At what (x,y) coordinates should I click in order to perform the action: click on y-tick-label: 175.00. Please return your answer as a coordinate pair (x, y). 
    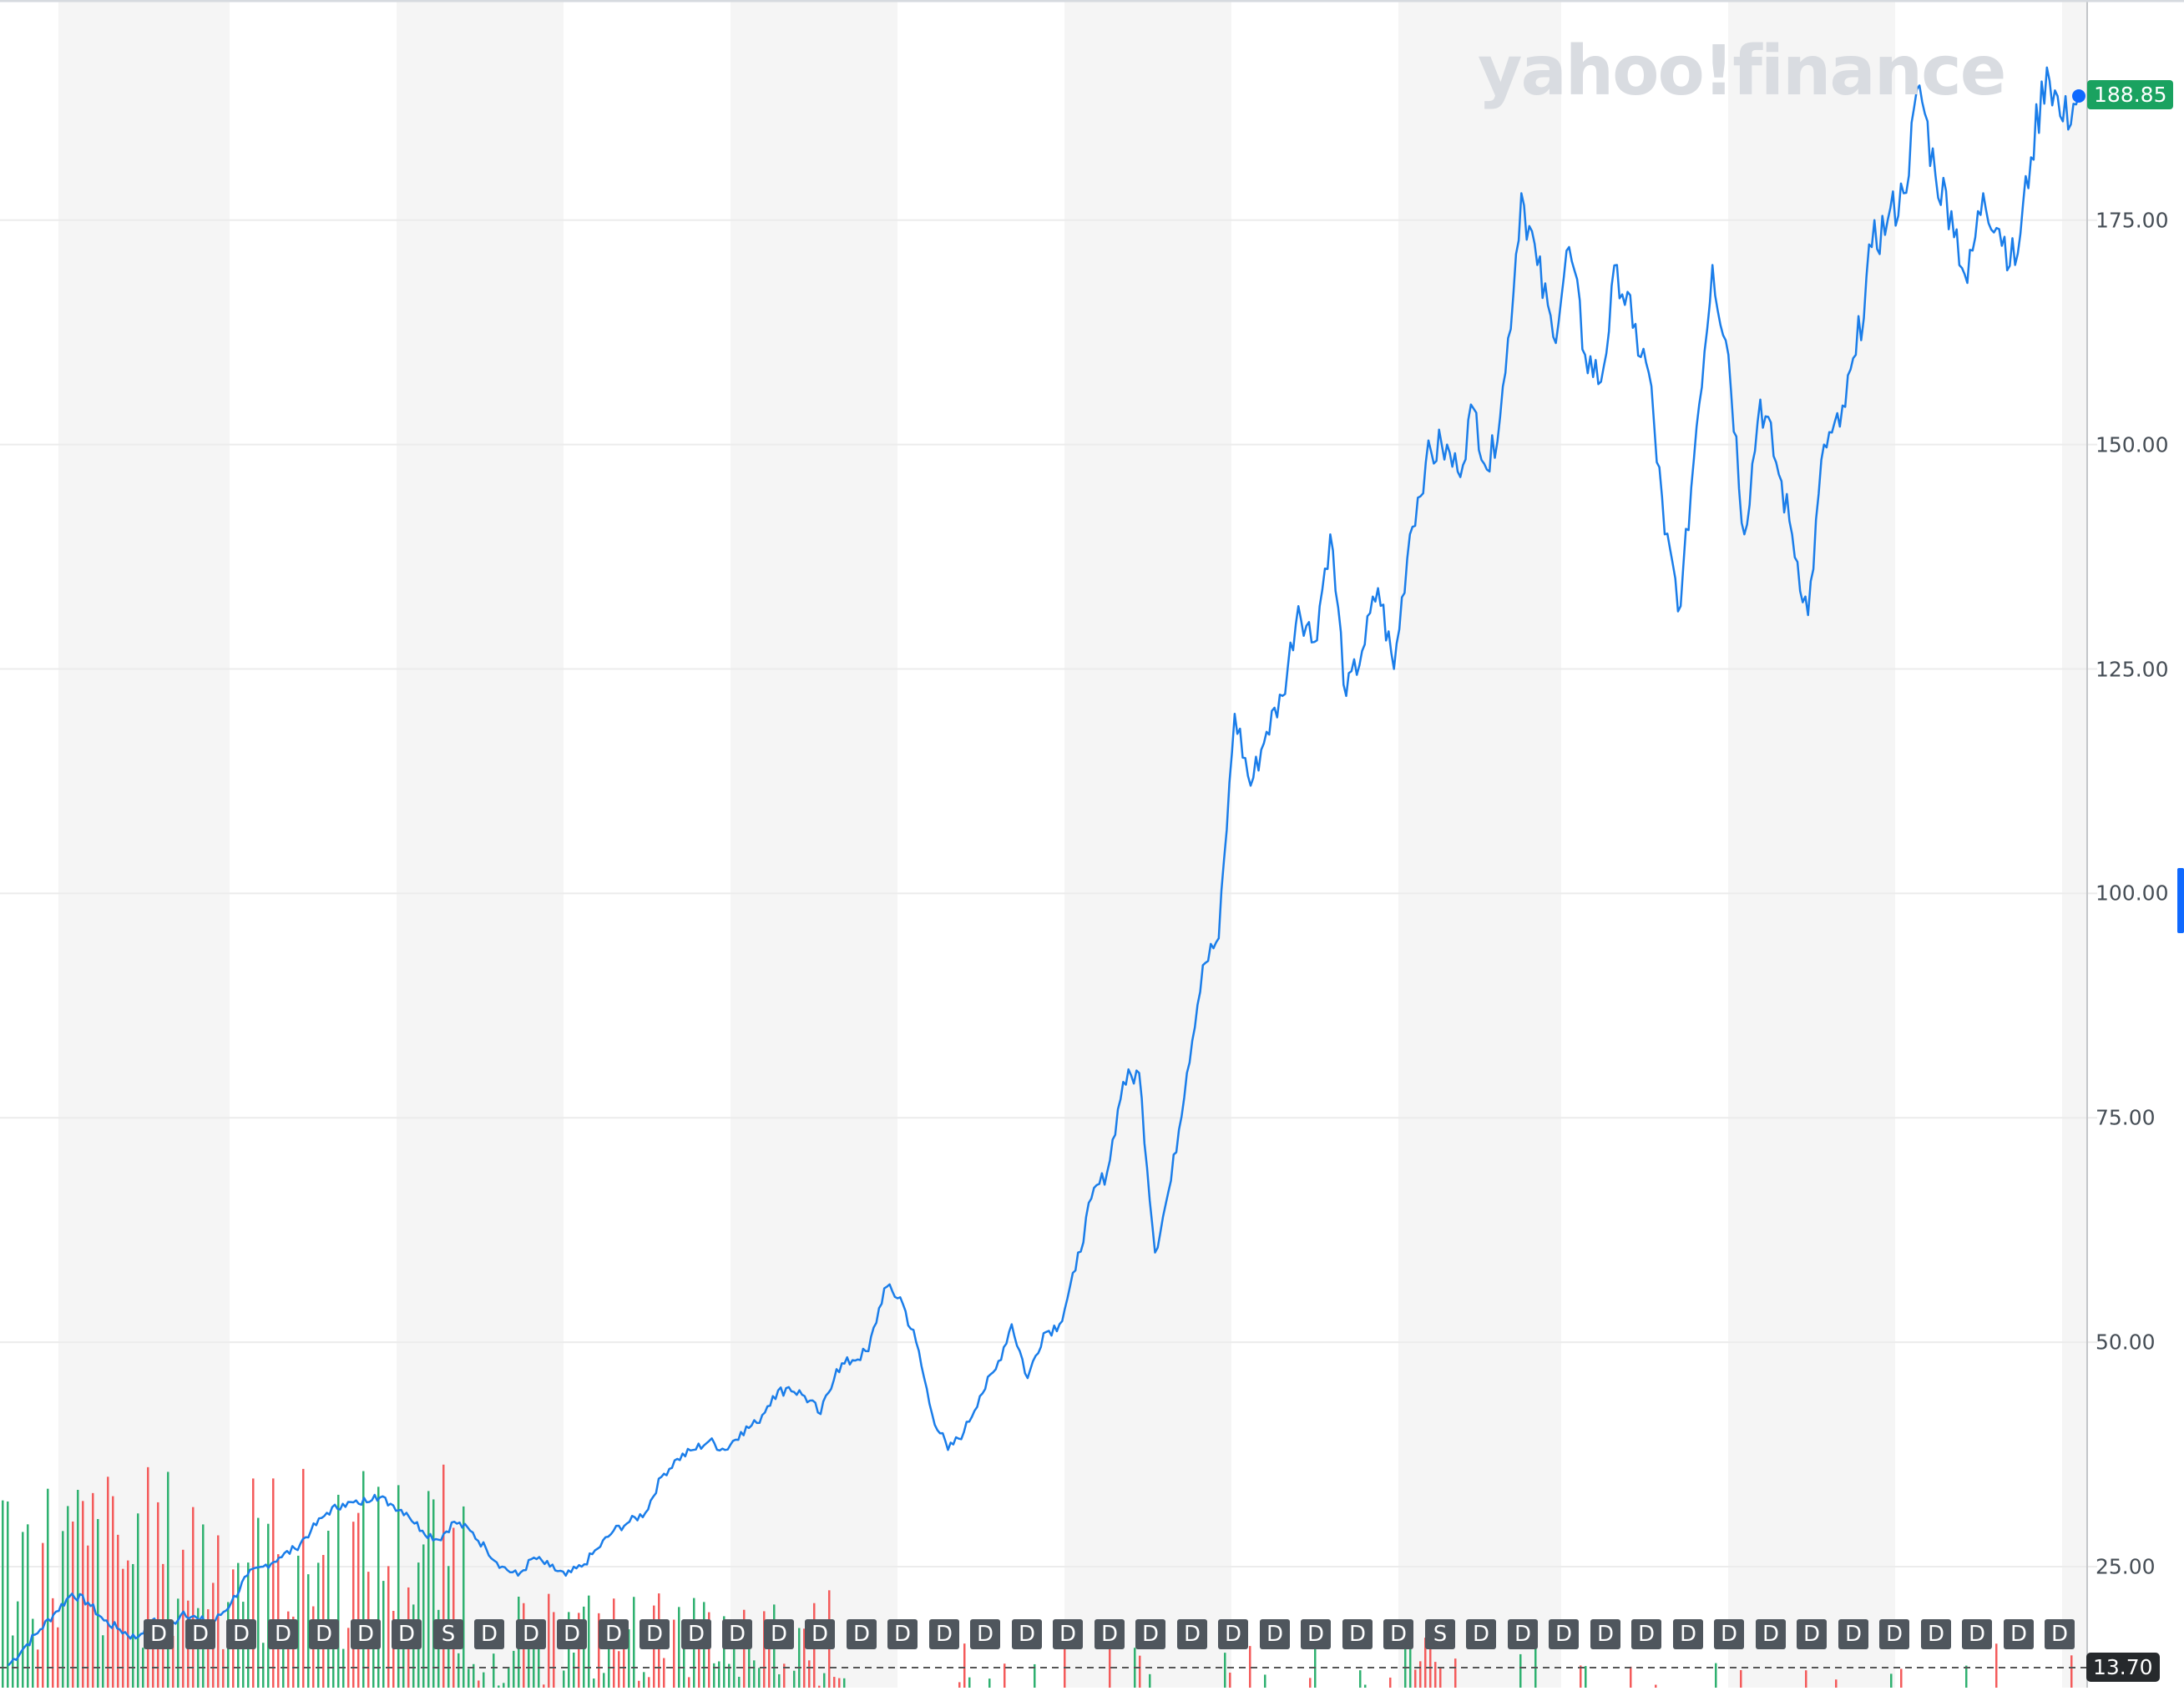
    Looking at the image, I should click on (2132, 220).